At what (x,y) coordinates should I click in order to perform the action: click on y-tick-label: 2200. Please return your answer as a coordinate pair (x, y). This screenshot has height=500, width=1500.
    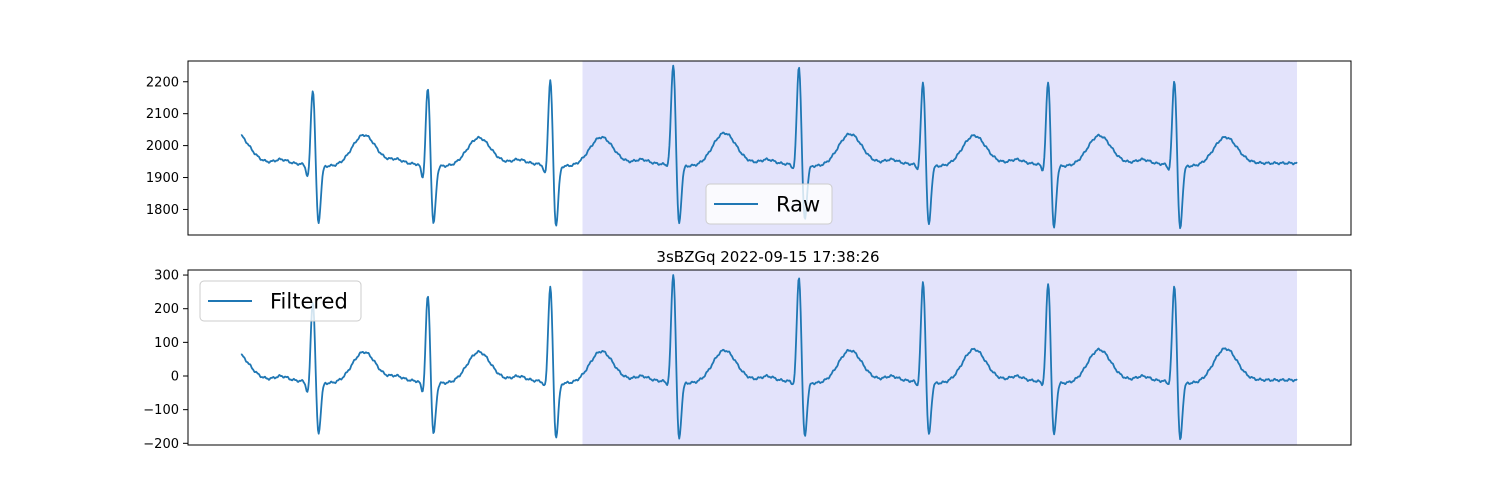
    Looking at the image, I should click on (162, 82).